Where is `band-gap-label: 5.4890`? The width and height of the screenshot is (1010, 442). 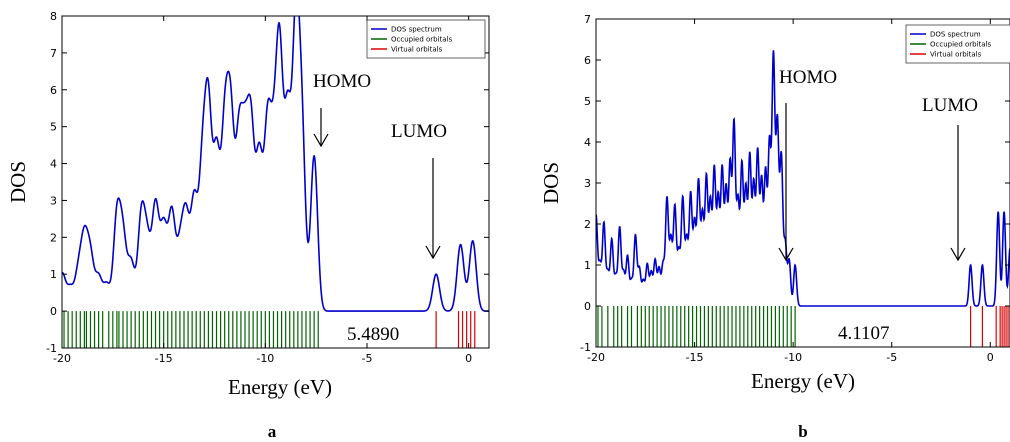 band-gap-label: 5.4890 is located at coordinates (373, 334).